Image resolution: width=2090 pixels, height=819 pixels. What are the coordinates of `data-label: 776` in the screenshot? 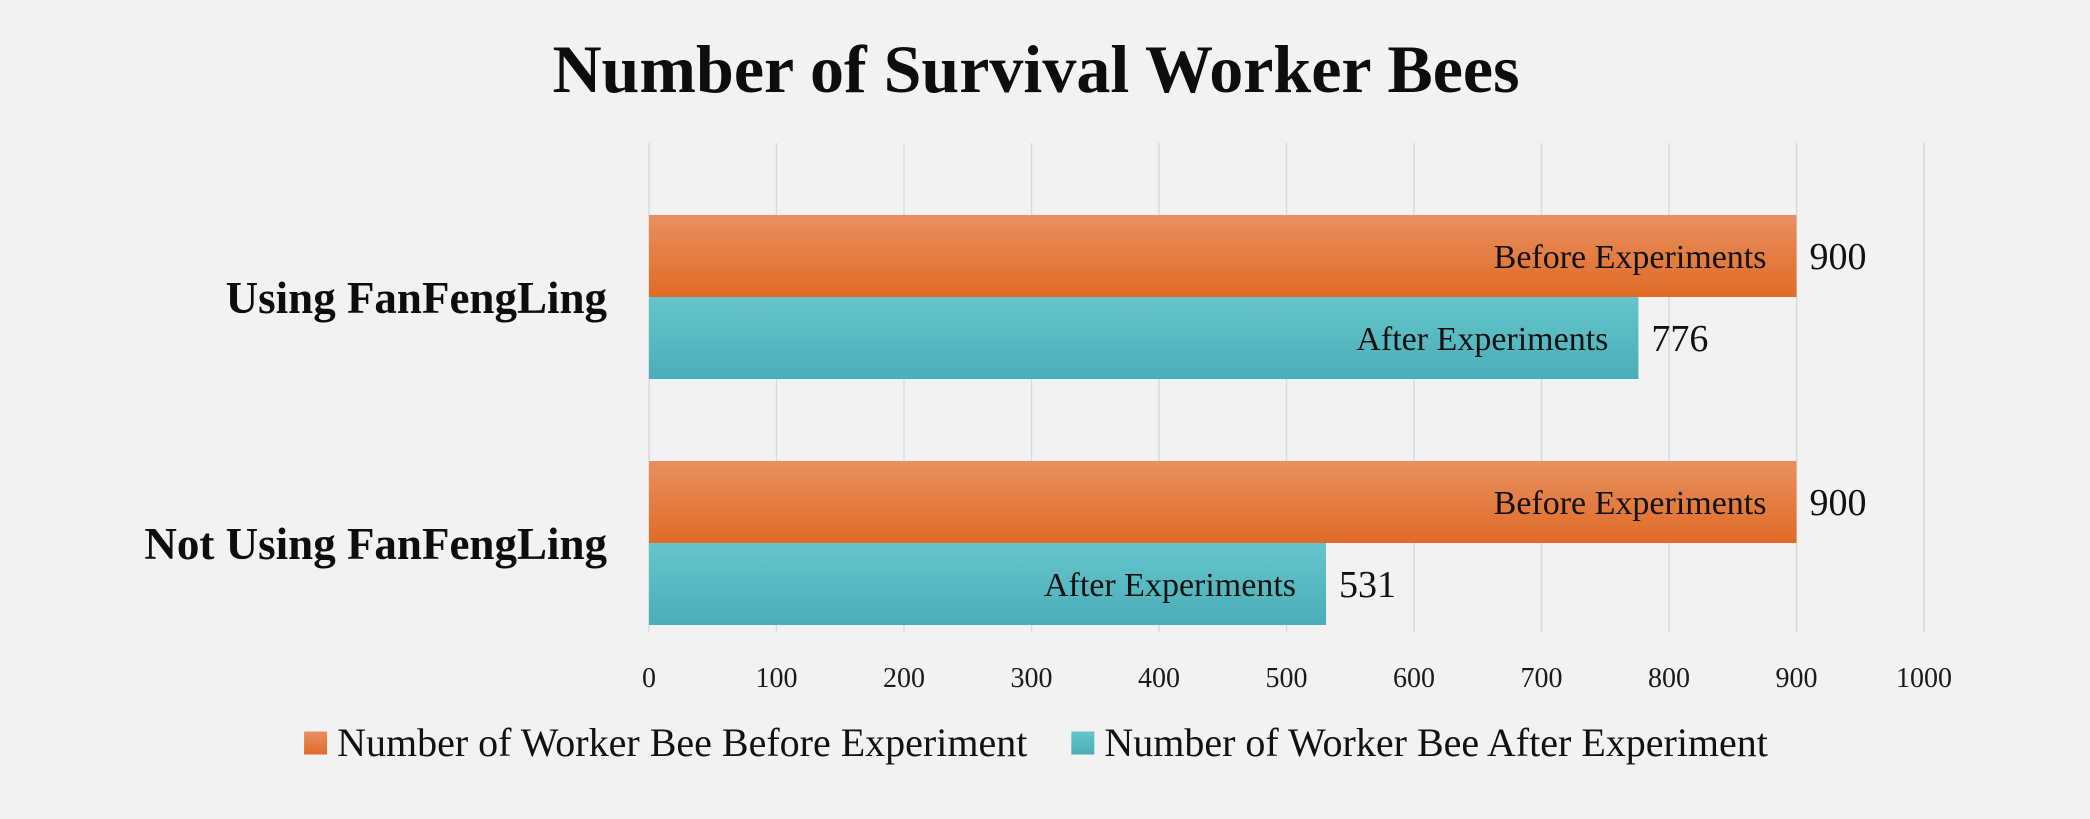 It's located at (1679, 339).